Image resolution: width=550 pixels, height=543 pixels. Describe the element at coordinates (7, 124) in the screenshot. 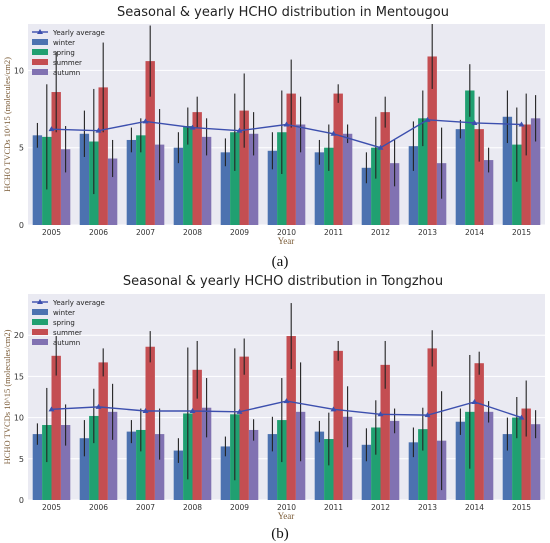

I see `y-axis-label-text: HCHO TVCDs 10^15 (molecules/cm2)` at that location.